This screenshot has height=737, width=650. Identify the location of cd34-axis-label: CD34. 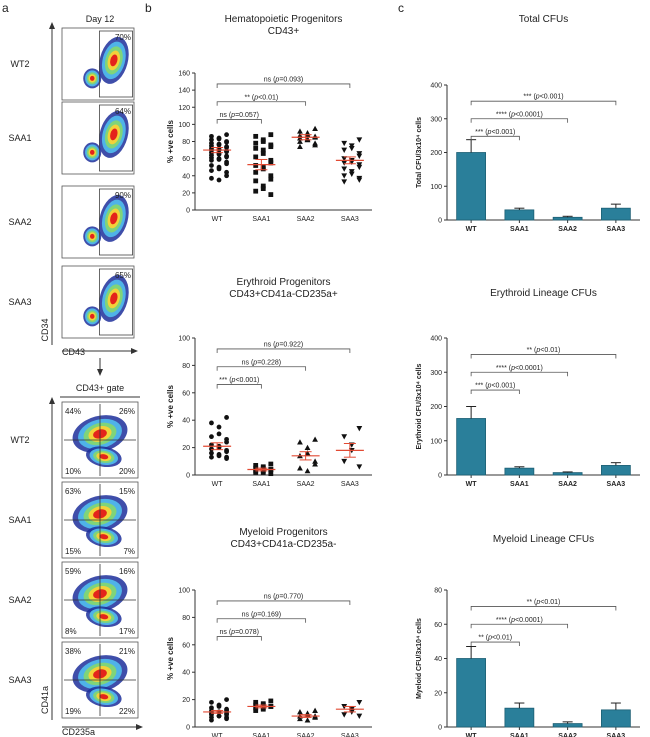
(45, 329).